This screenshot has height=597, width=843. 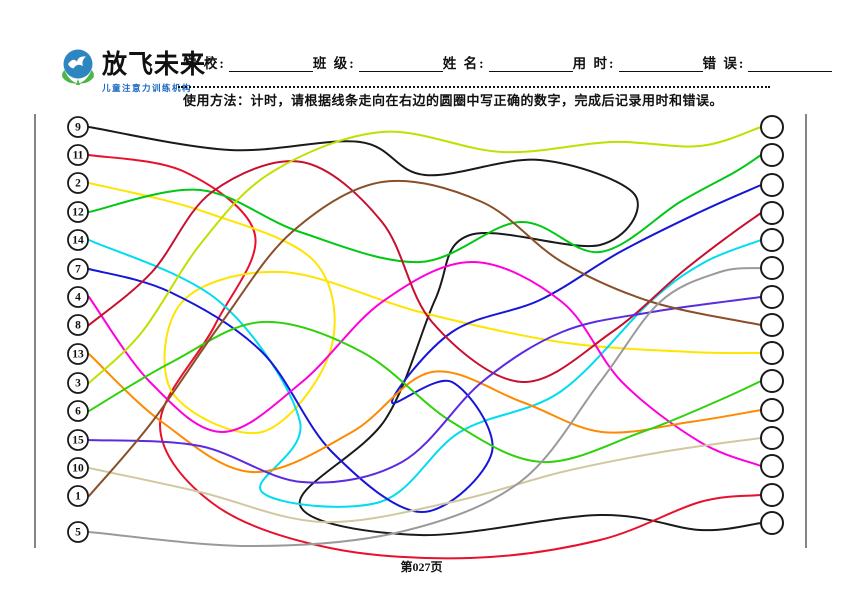 I want to click on left-node-11: 11, so click(x=78, y=155).